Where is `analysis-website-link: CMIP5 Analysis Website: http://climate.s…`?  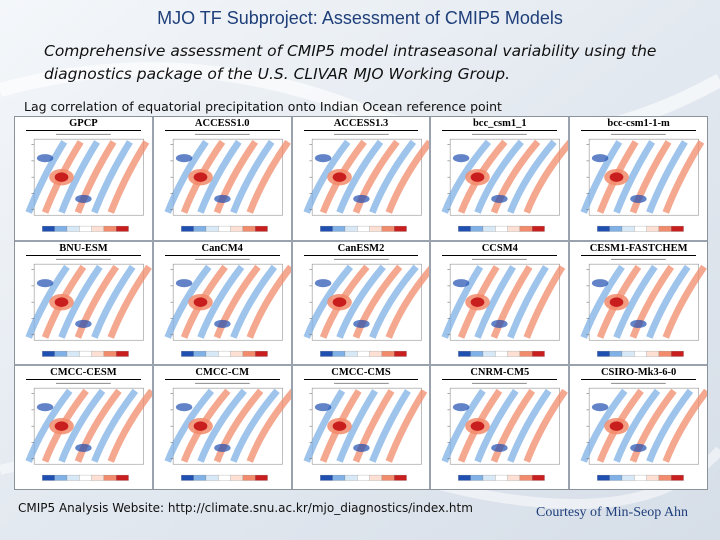 analysis-website-link: CMIP5 Analysis Website: http://climate.s… is located at coordinates (245, 508).